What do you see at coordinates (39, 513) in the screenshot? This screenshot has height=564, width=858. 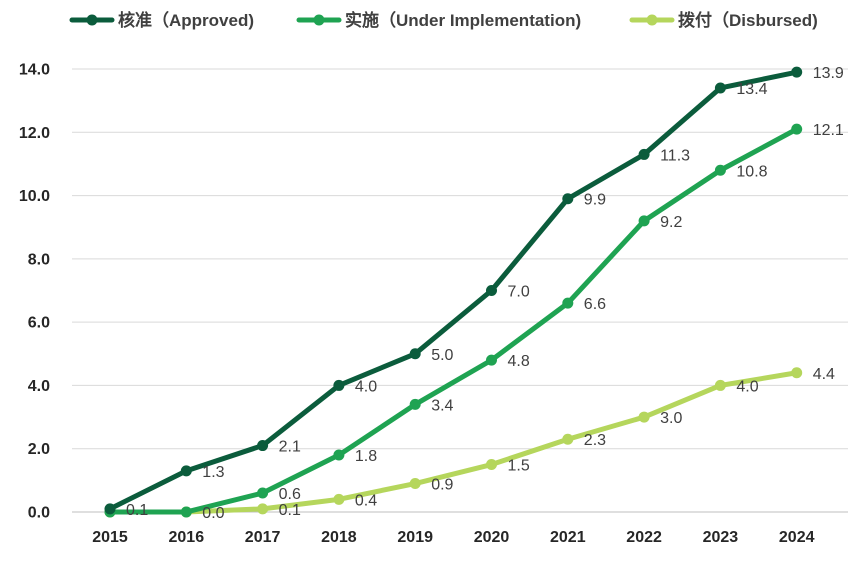 I see `y-tick-label: 0.0` at bounding box center [39, 513].